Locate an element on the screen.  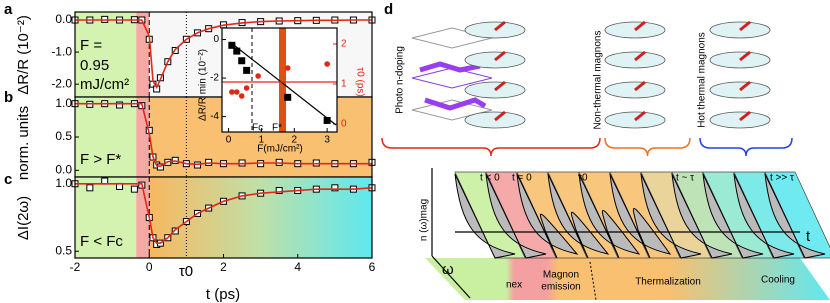
inset-y2-label: τ0 (ps) is located at coordinates (359, 82).